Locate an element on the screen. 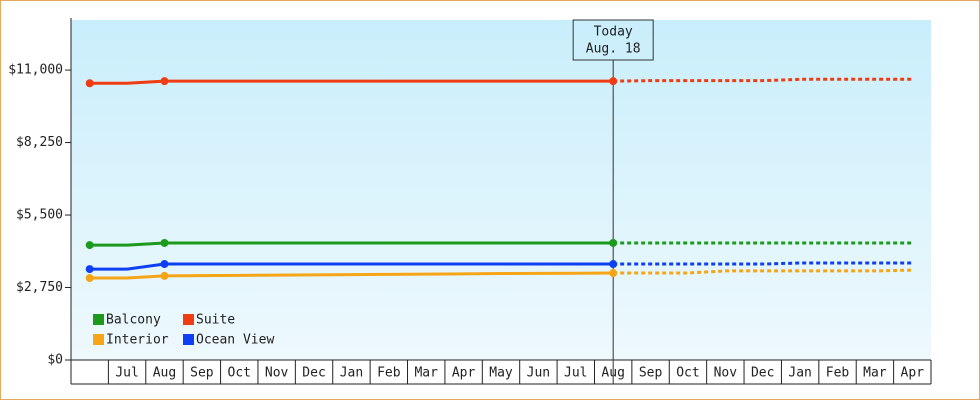 Image resolution: width=980 pixels, height=400 pixels. today-label: Today is located at coordinates (613, 32).